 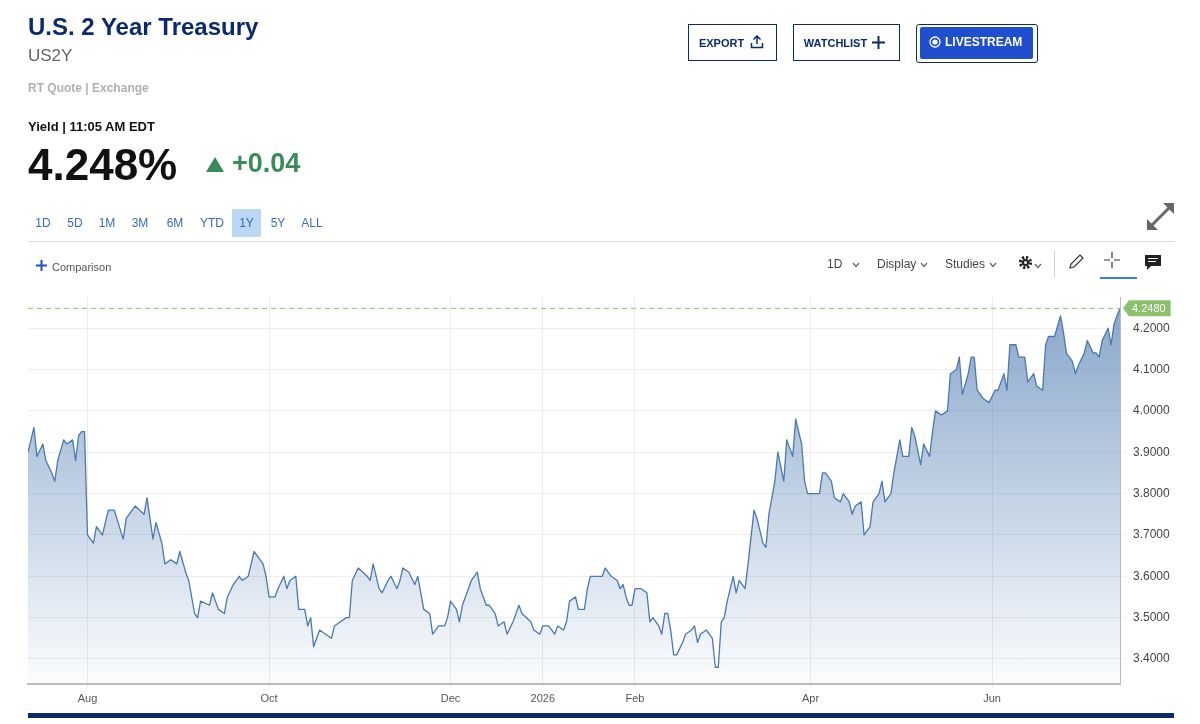 What do you see at coordinates (1149, 308) in the screenshot?
I see `ref-line-label: 4.2480` at bounding box center [1149, 308].